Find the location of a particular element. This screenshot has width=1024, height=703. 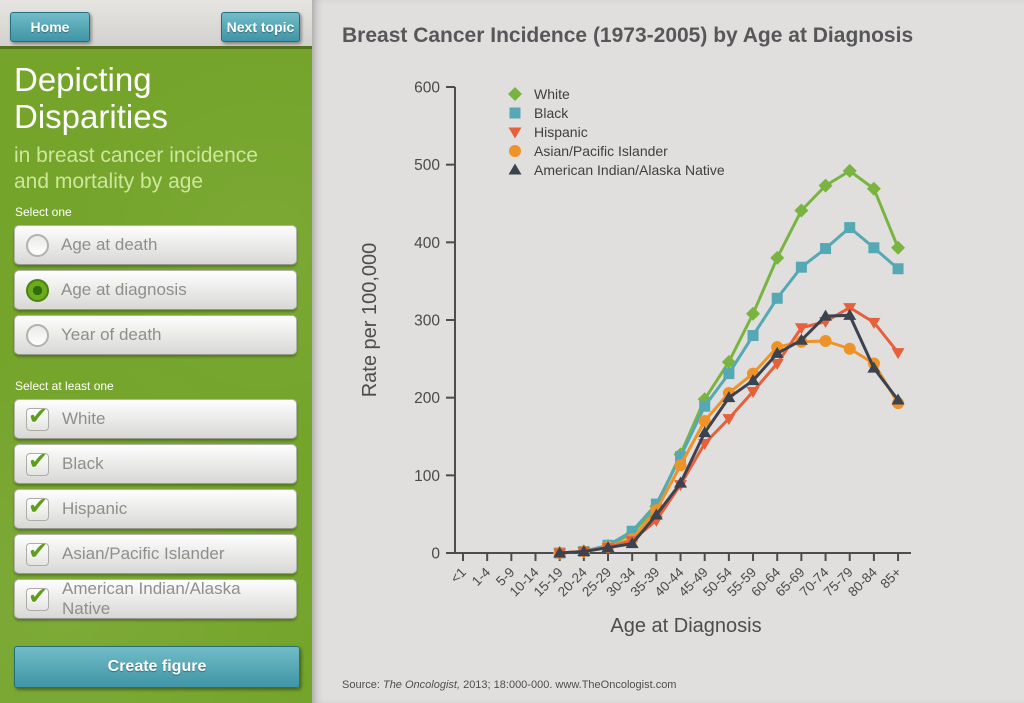

radio-option-label: Age at death is located at coordinates (109, 244).